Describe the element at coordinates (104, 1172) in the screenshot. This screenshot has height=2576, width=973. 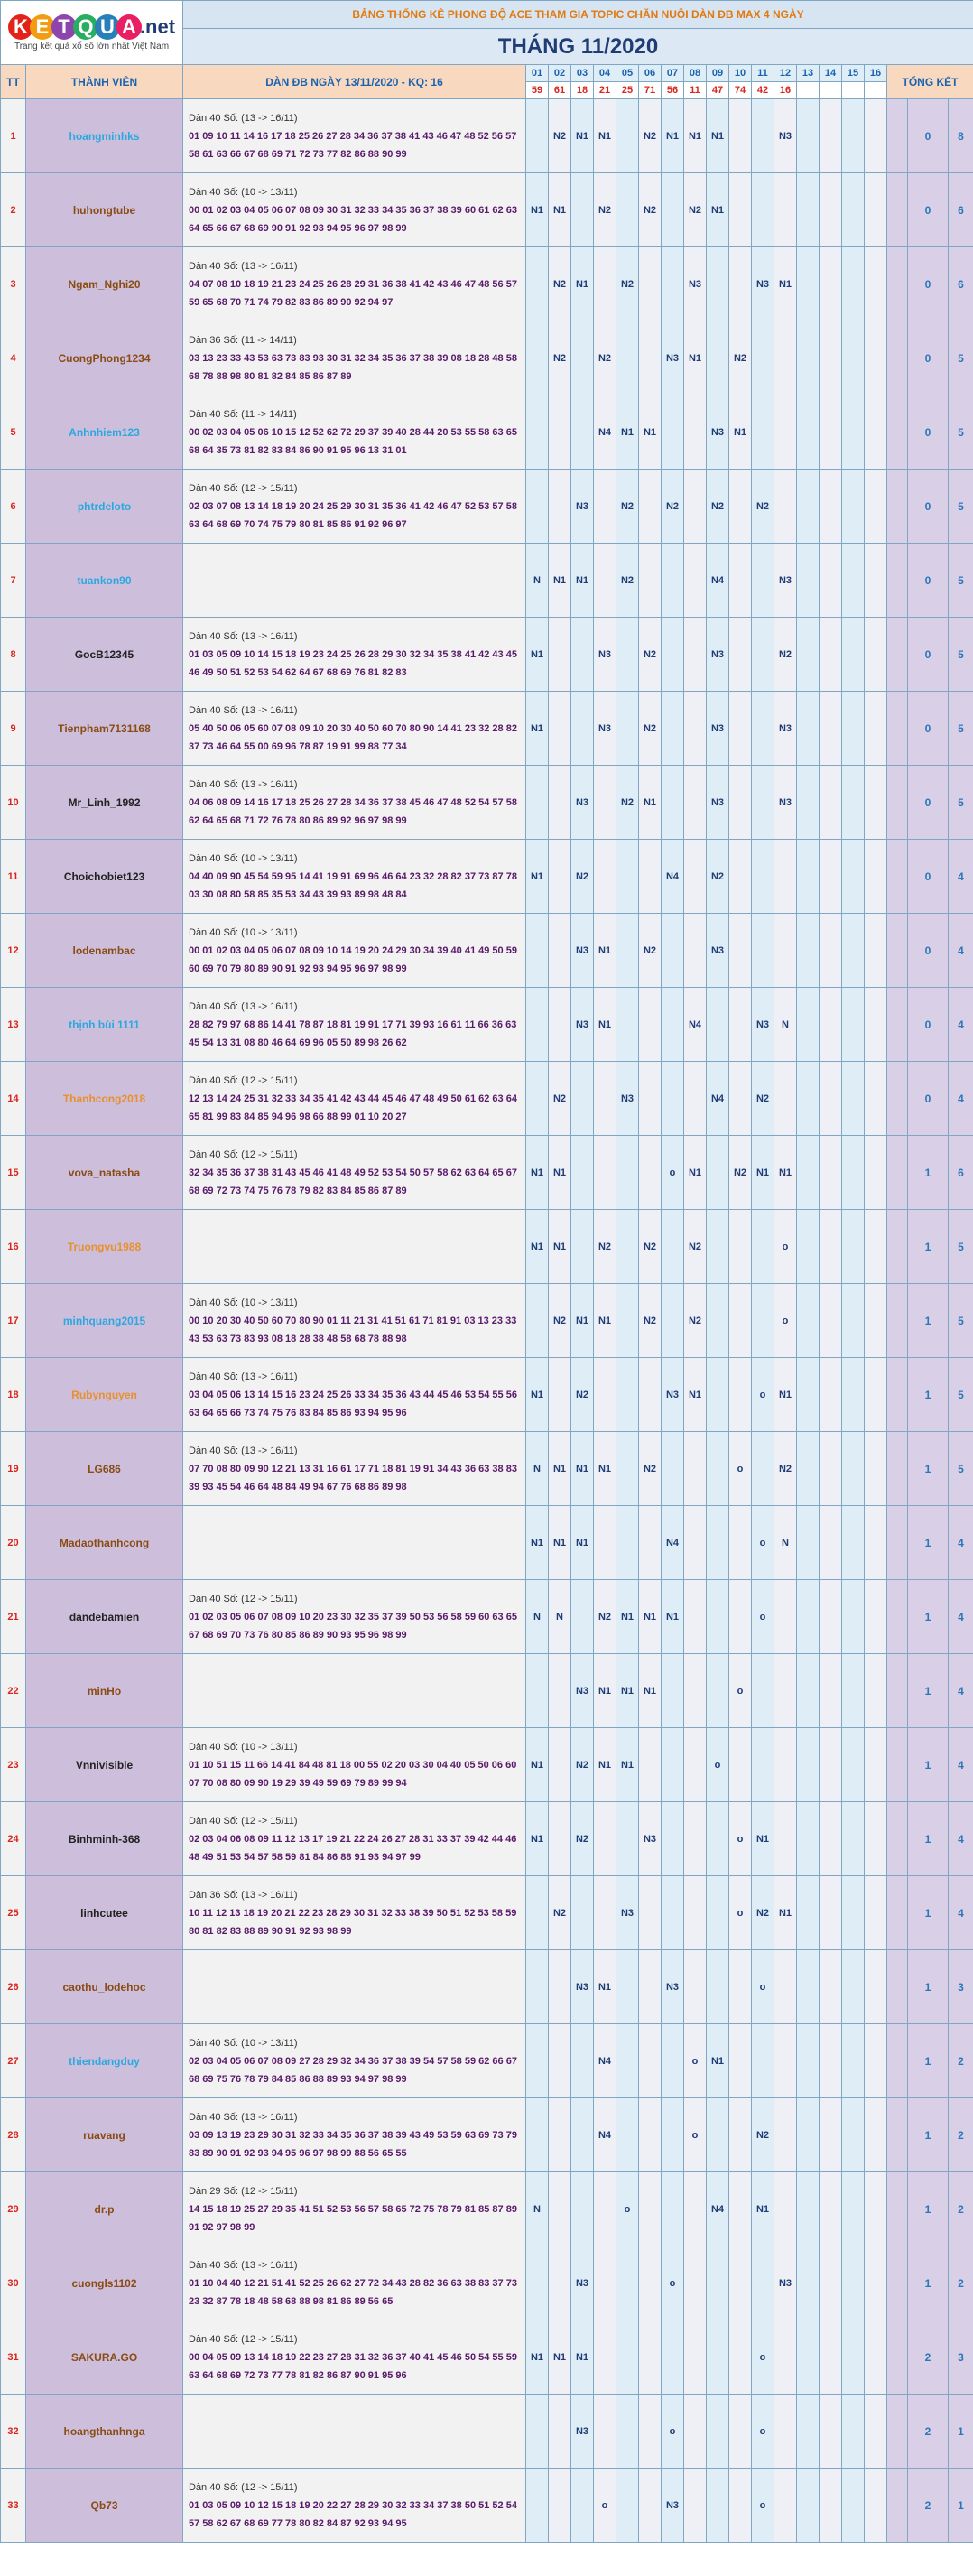
I see `member-name: vova_natasha` at that location.